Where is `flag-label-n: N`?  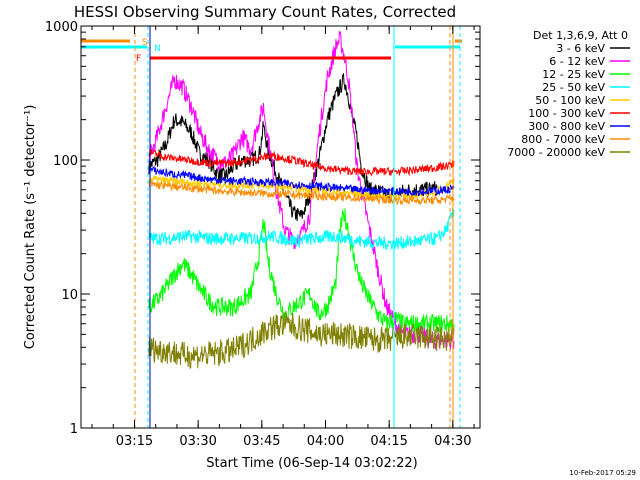 flag-label-n: N is located at coordinates (157, 49).